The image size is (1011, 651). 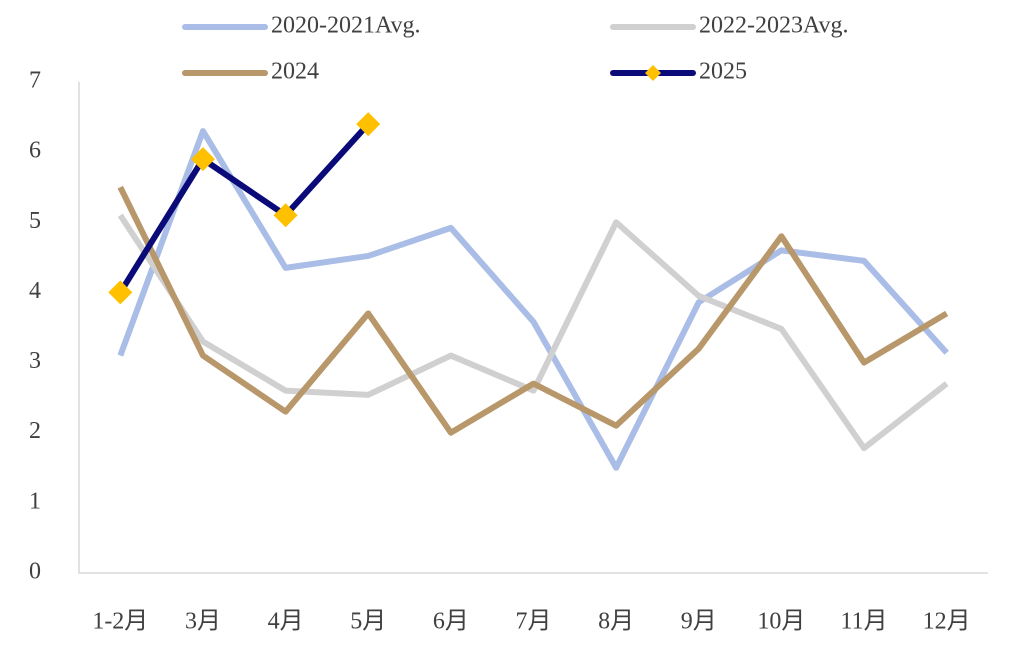 What do you see at coordinates (346, 26) in the screenshot?
I see `legend-label: 2020-2021Avg.` at bounding box center [346, 26].